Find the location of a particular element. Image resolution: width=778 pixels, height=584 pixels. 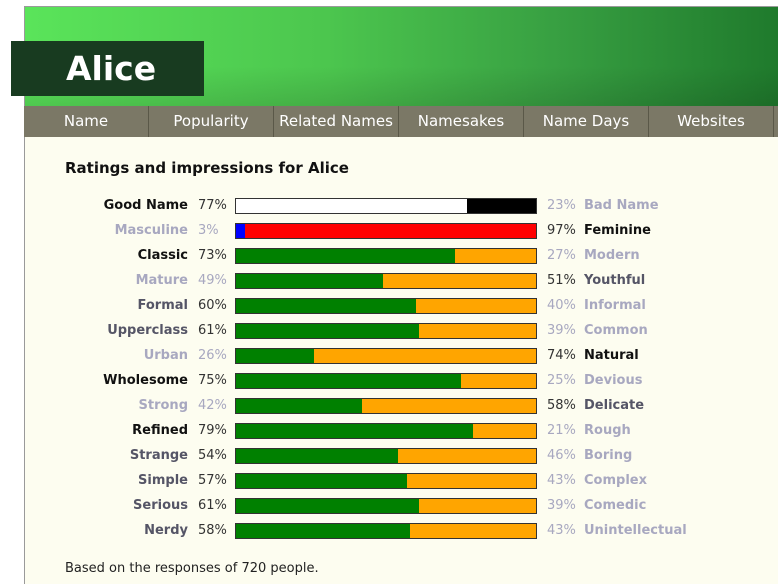

tab-name-days: Name Days is located at coordinates (586, 121).